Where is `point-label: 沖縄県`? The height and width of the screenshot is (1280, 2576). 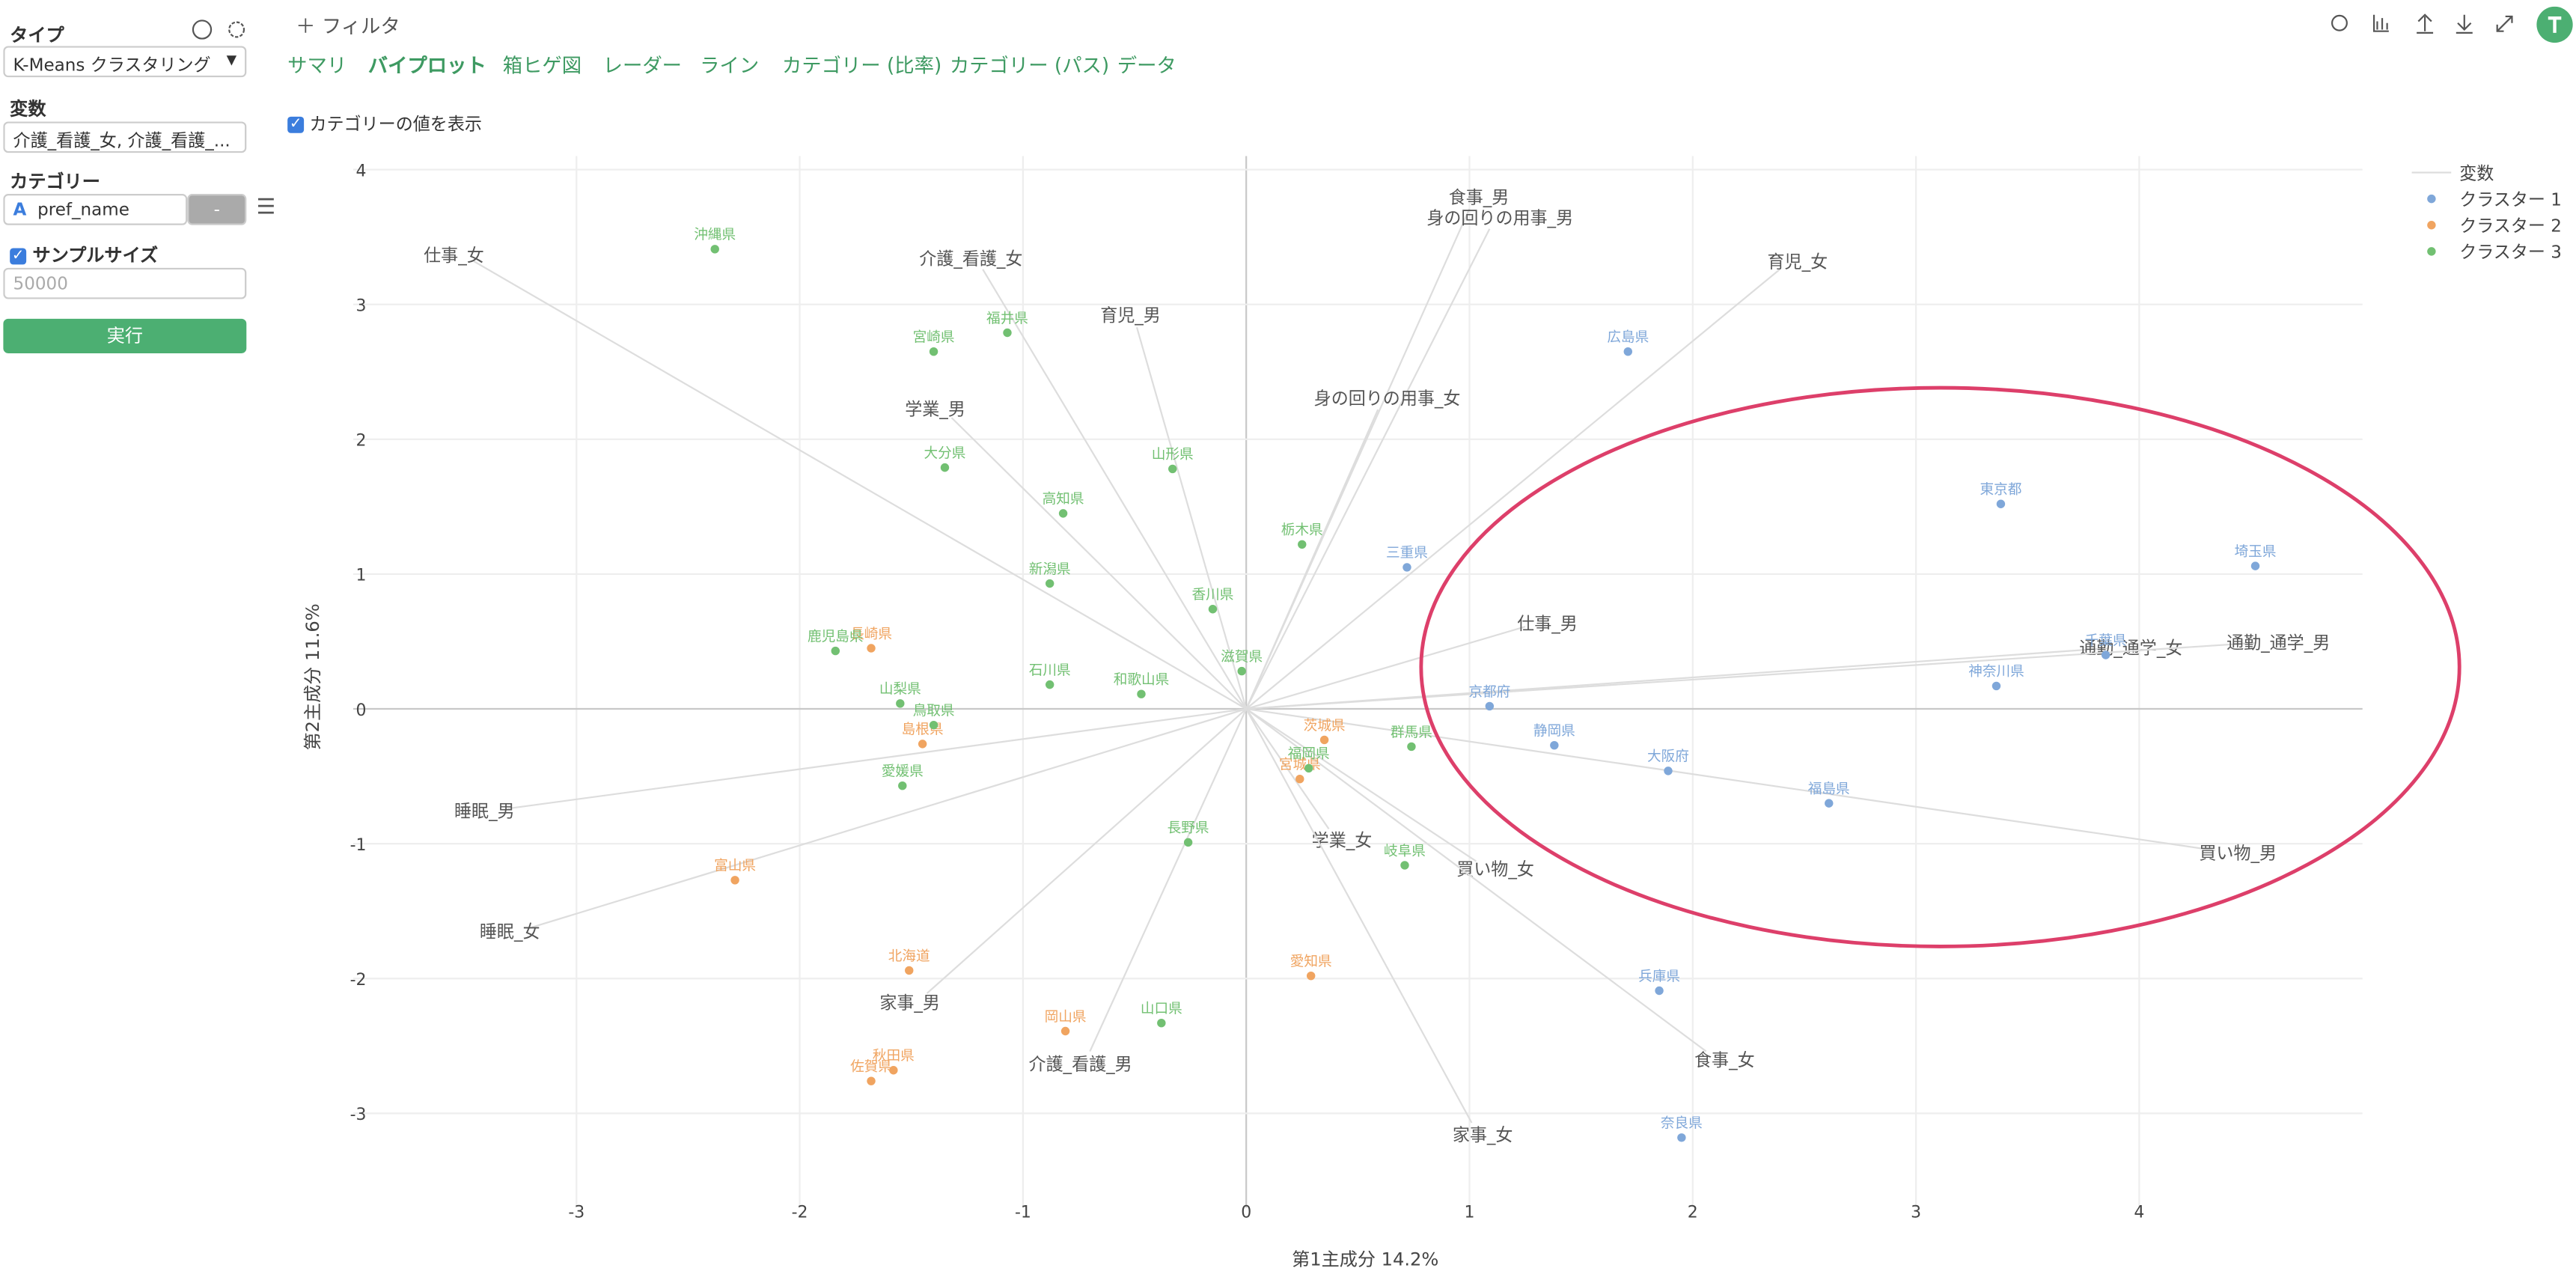
point-label: 沖縄県 is located at coordinates (715, 235).